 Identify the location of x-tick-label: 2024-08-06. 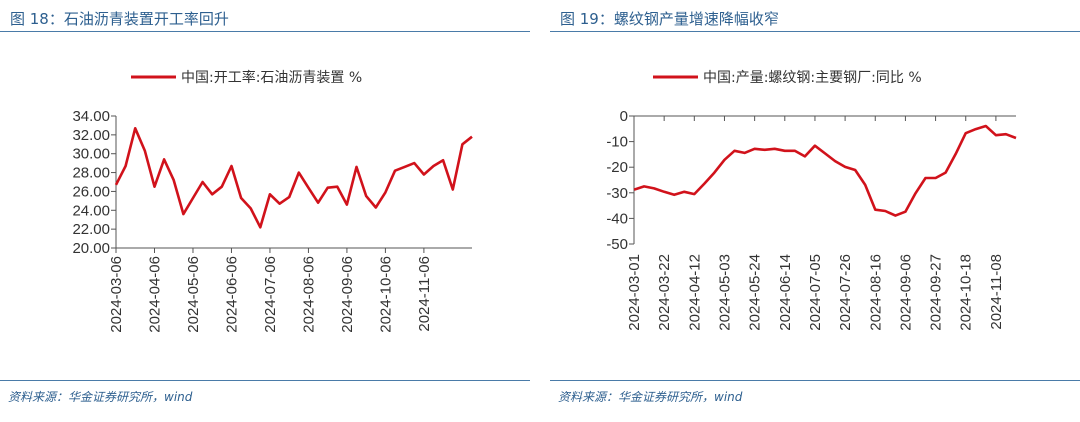
(308, 294).